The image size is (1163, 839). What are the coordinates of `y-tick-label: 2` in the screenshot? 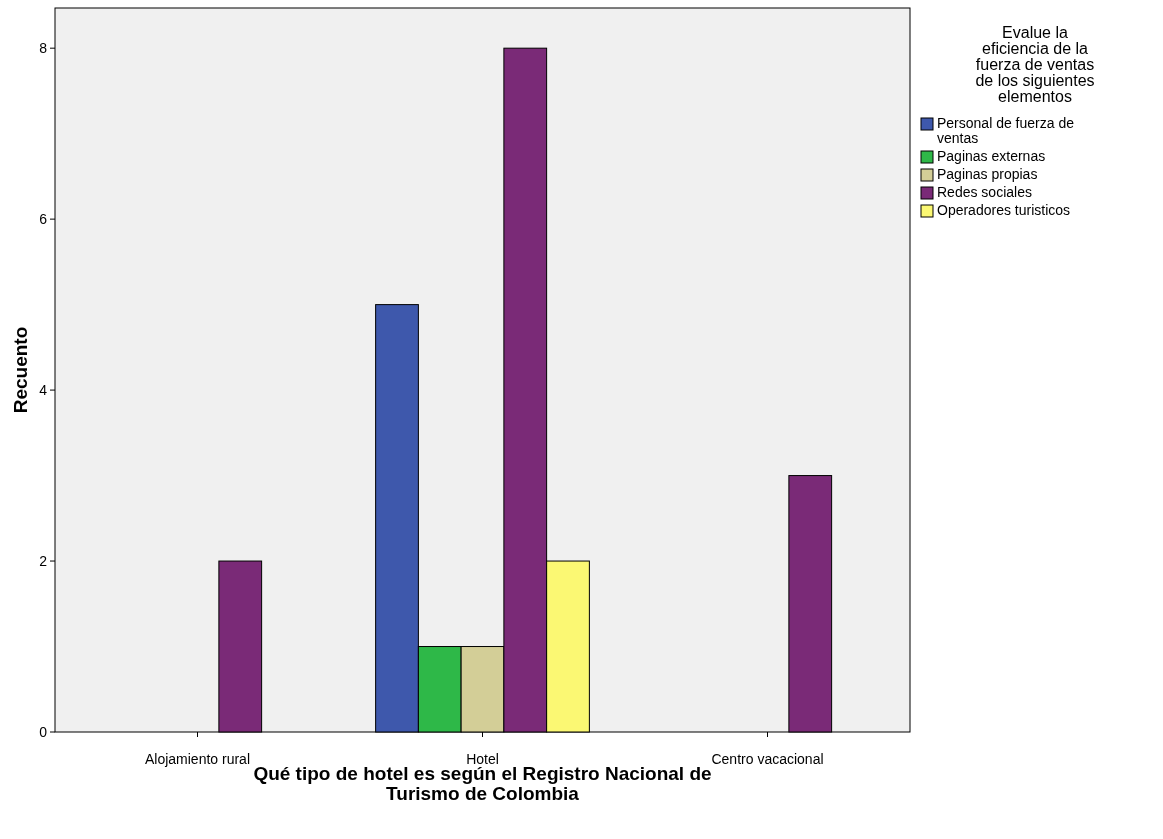 It's located at (43, 561).